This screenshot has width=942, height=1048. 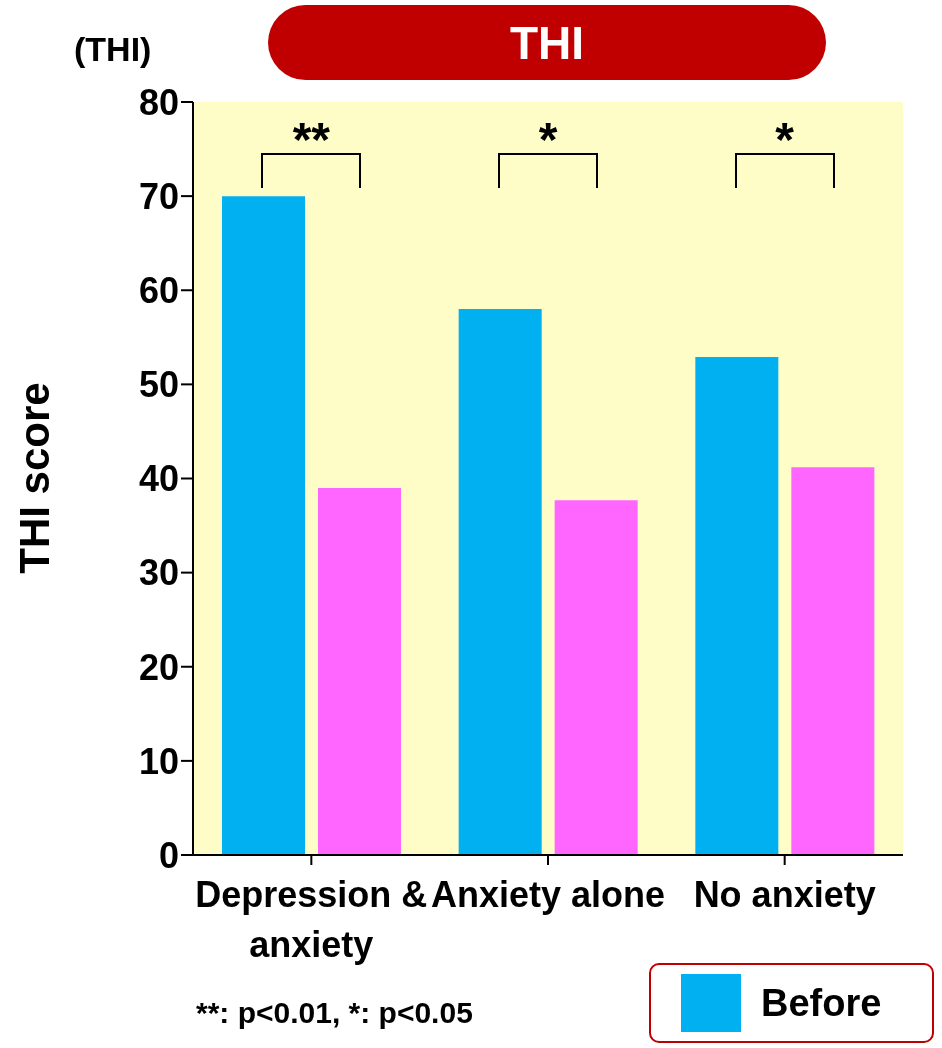 What do you see at coordinates (158, 573) in the screenshot?
I see `y-tick-label: 30` at bounding box center [158, 573].